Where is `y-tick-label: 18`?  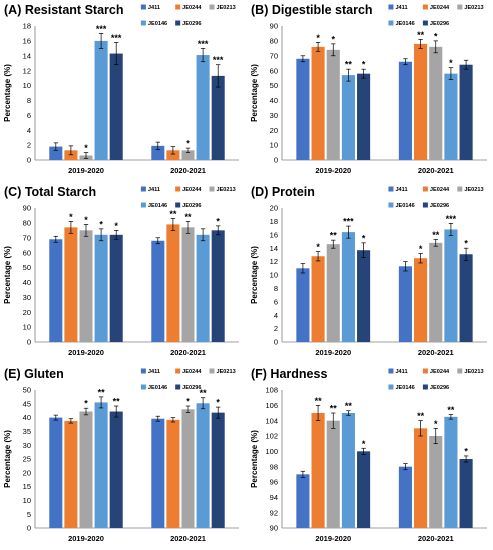 y-tick-label: 18 is located at coordinates (27, 26).